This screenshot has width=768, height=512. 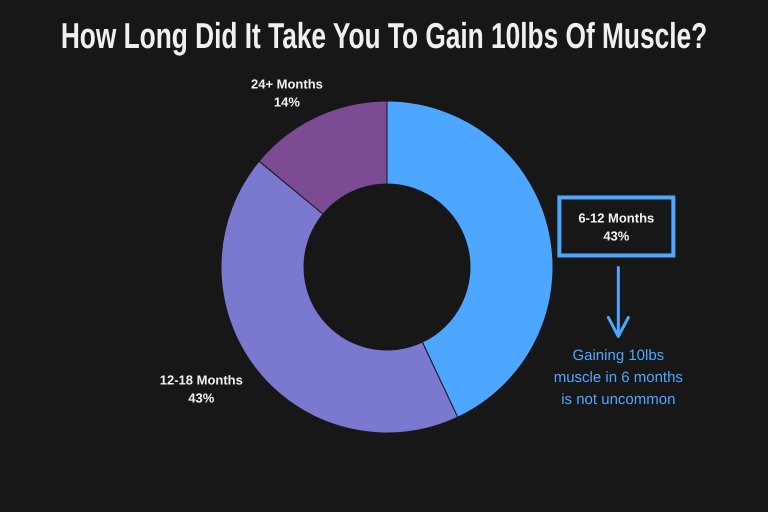 I want to click on slice-label: 24+ Months, so click(x=287, y=84).